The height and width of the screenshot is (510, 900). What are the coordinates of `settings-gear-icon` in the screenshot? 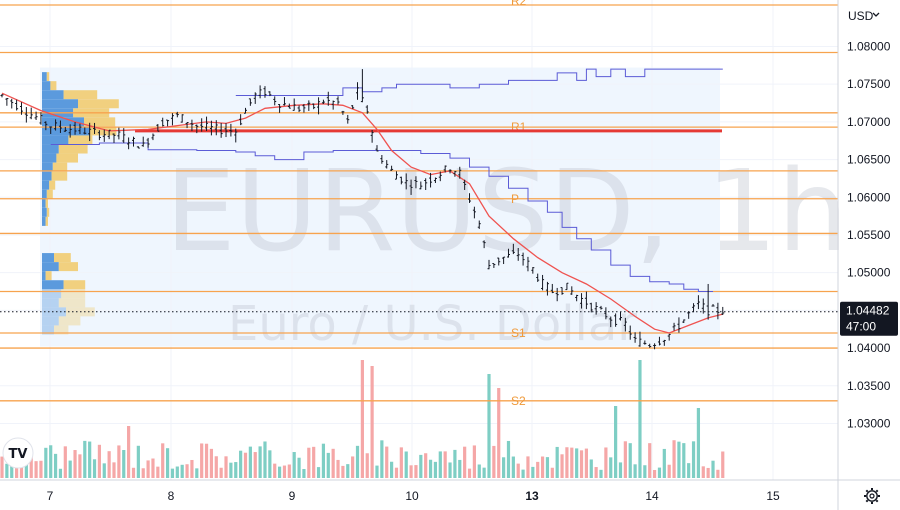 It's located at (872, 496).